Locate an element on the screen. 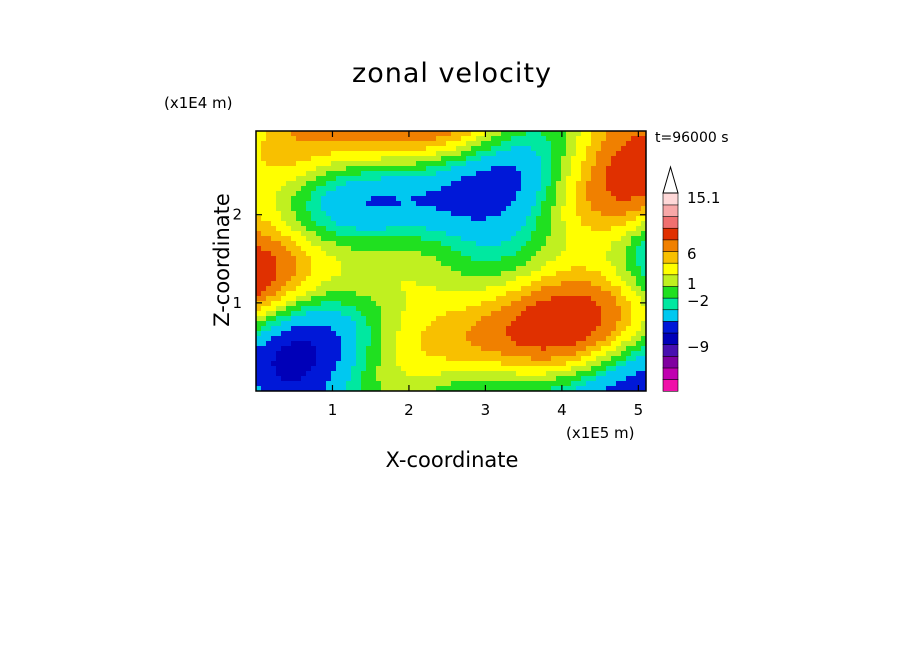 The image size is (904, 654). colorbar-segment is located at coordinates (670, 385).